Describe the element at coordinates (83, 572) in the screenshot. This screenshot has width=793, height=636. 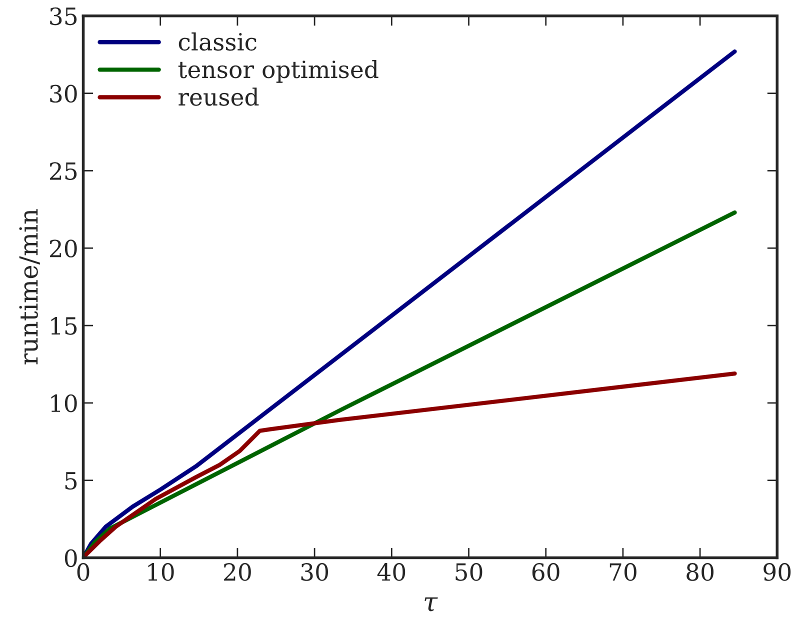
I see `x-tick-label: 0` at that location.